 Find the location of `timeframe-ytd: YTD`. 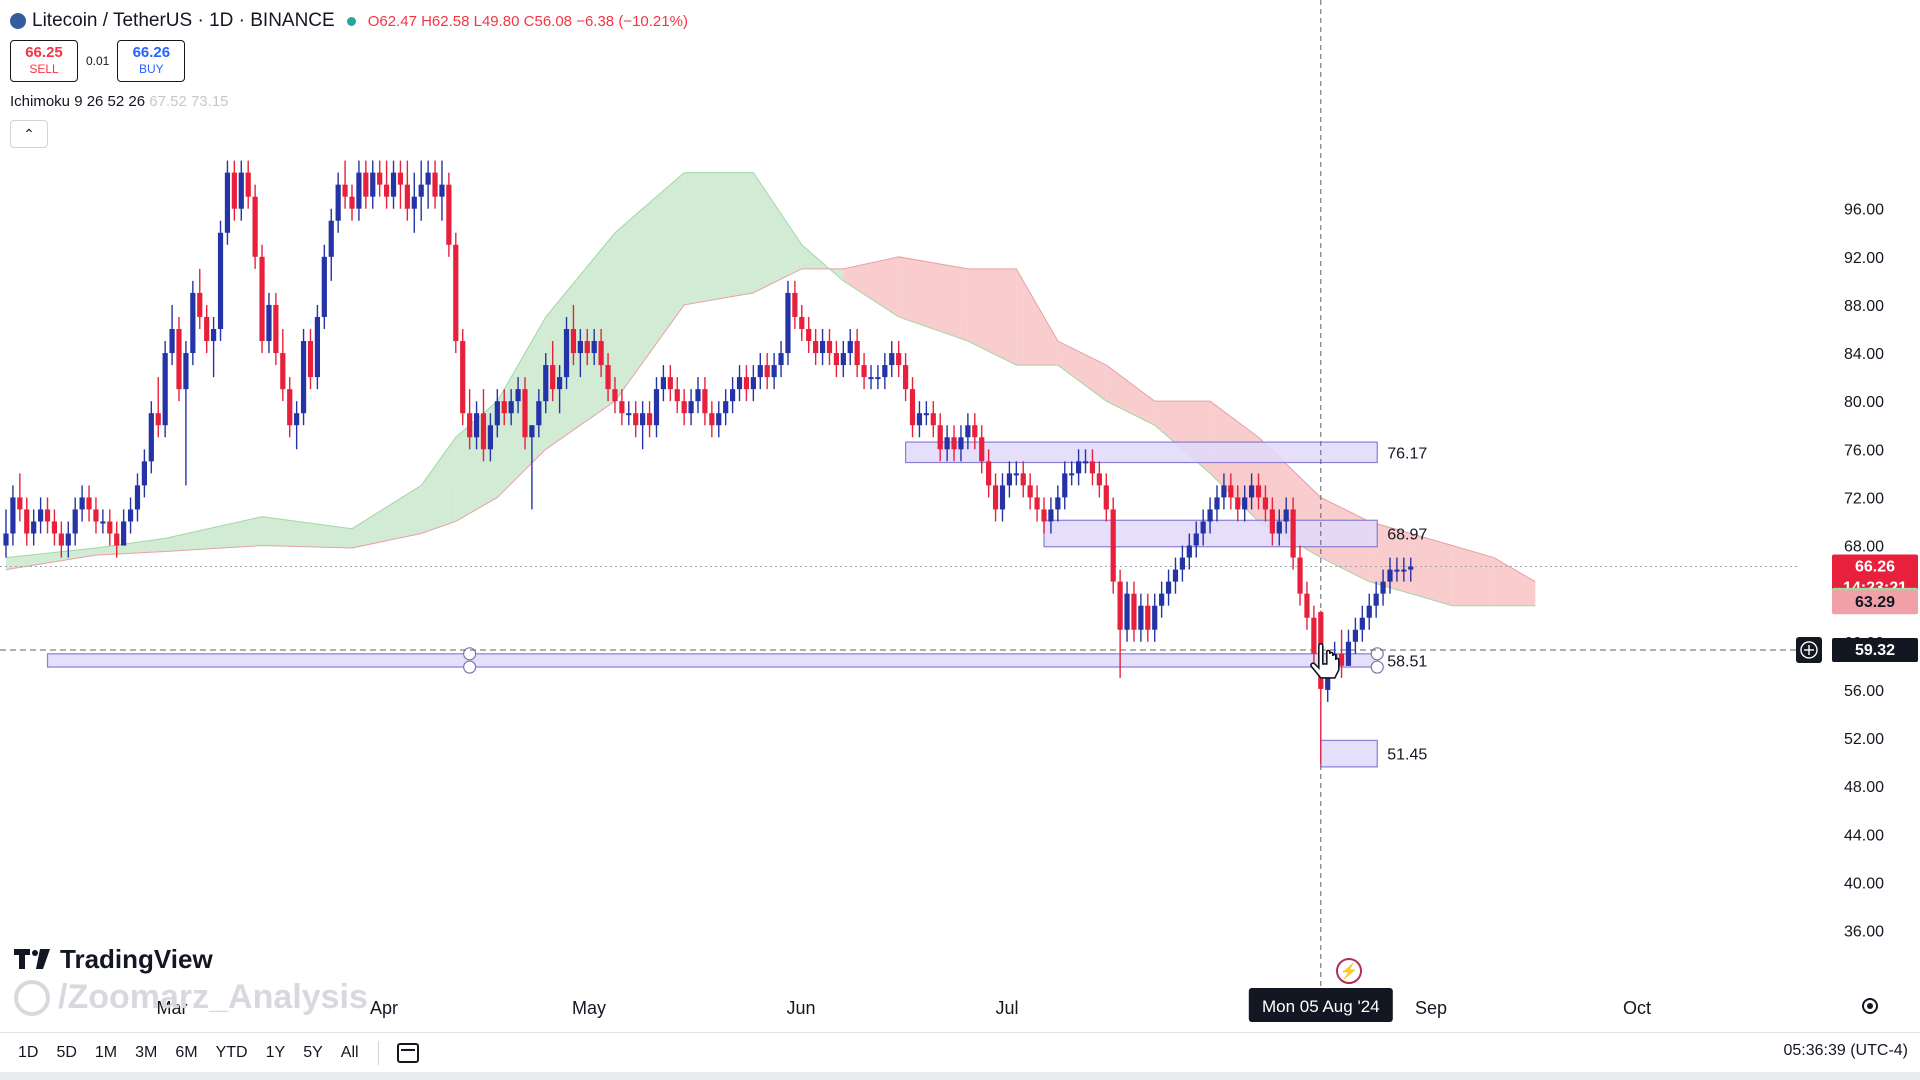

timeframe-ytd: YTD is located at coordinates (231, 1052).